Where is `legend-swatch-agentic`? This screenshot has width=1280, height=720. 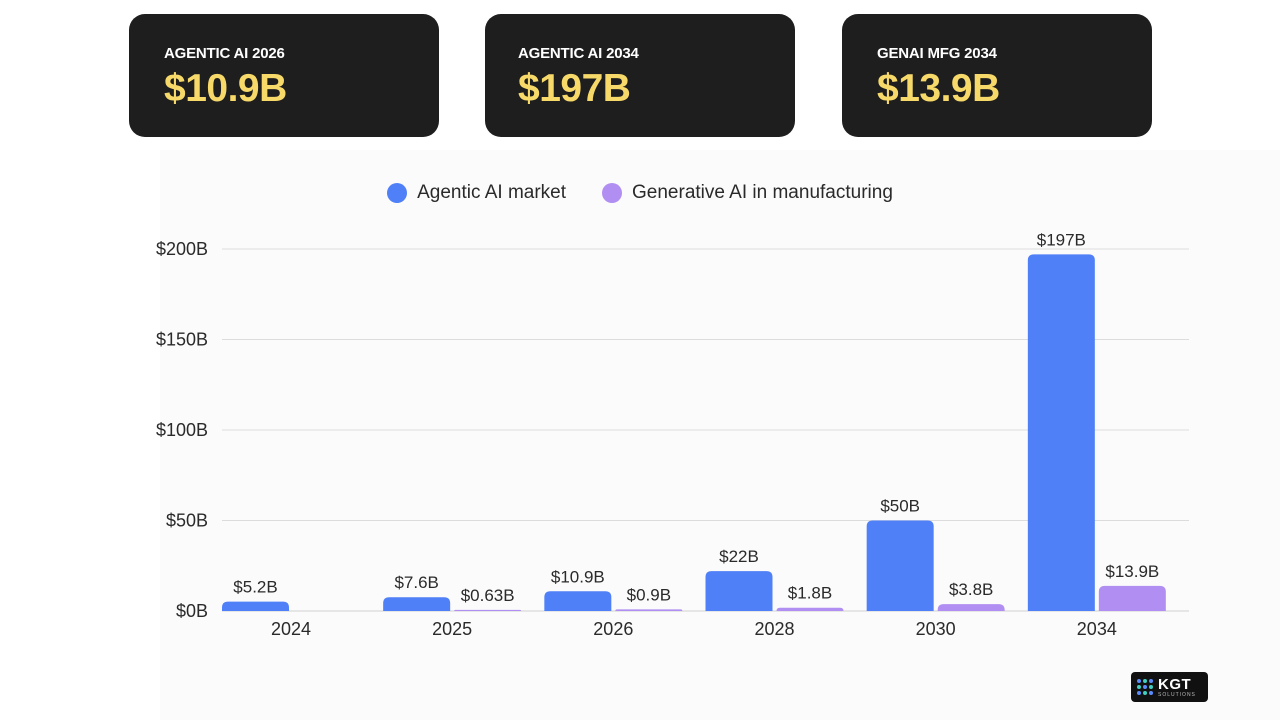
legend-swatch-agentic is located at coordinates (397, 193).